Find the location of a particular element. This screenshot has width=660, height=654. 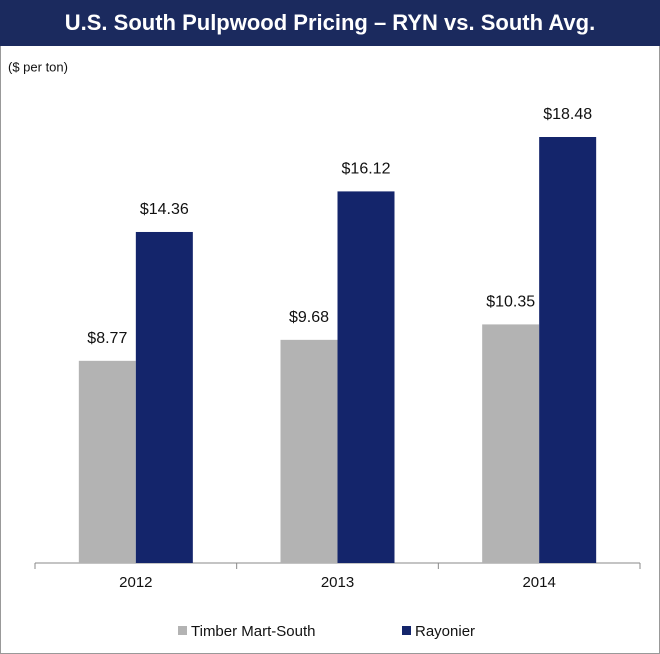

value-label: $8.77 is located at coordinates (107, 338).